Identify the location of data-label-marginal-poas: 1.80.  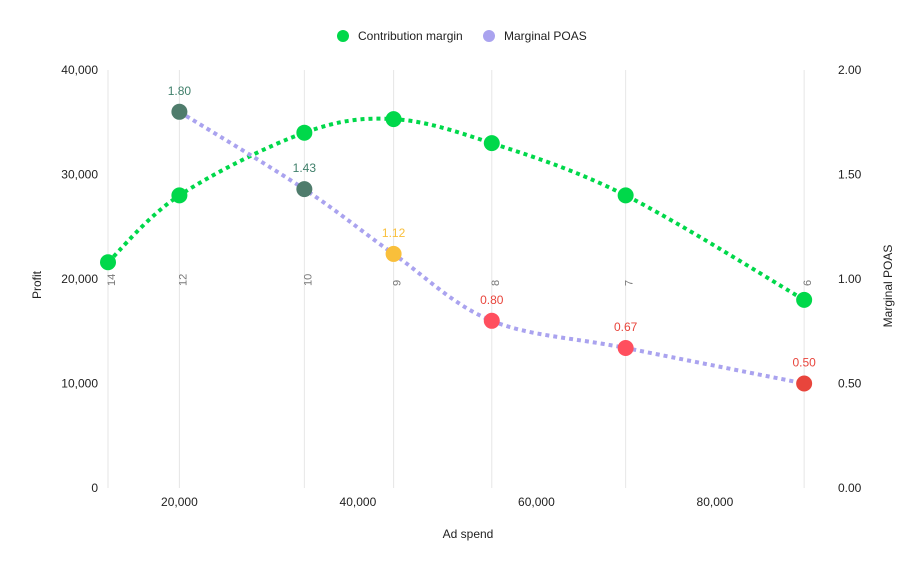
(180, 91).